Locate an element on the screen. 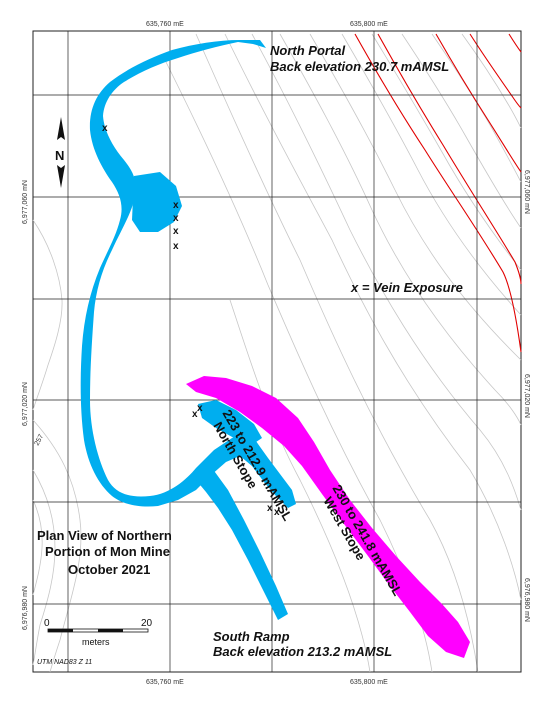  vein-legend: x = Vein Exposure is located at coordinates (406, 287).